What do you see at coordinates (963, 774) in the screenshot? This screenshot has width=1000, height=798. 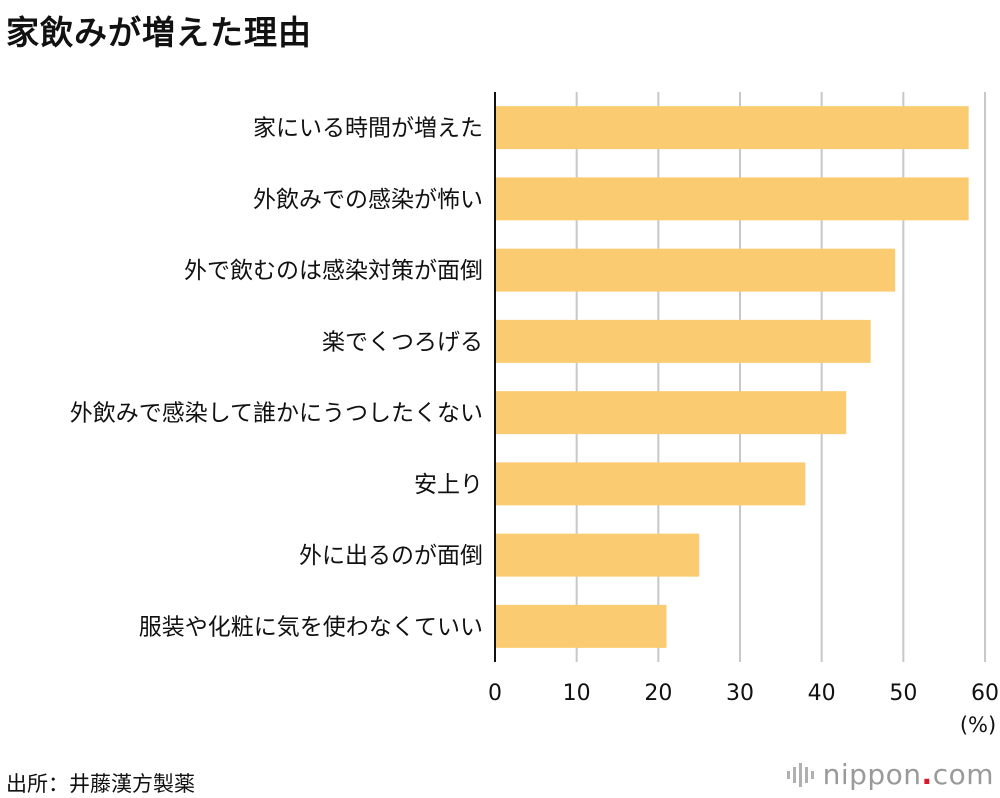 I see `brand-tld: com` at bounding box center [963, 774].